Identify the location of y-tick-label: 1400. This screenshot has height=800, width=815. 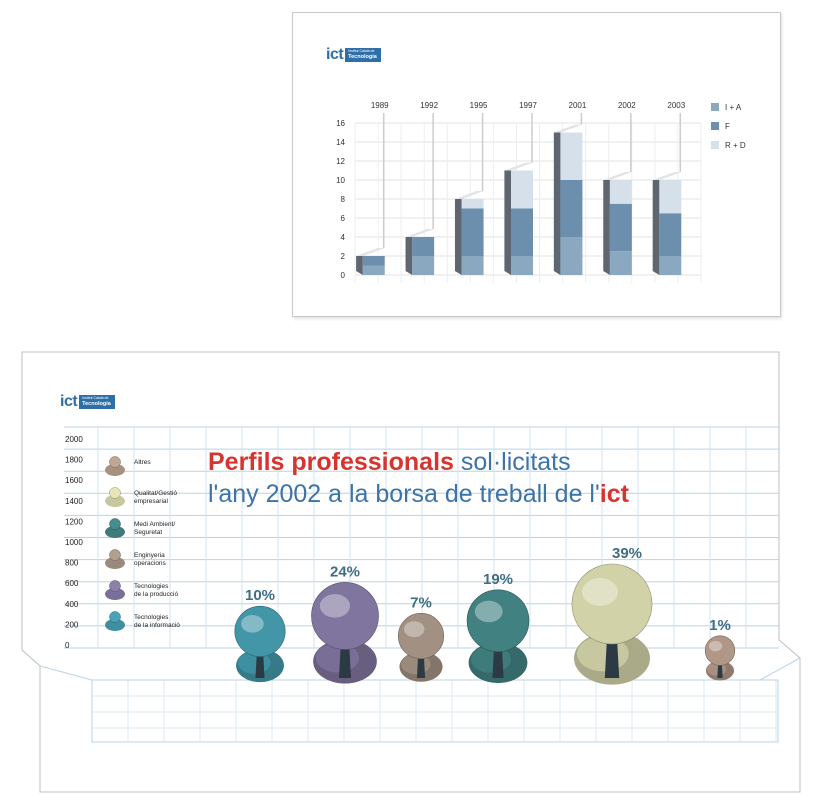
(74, 501).